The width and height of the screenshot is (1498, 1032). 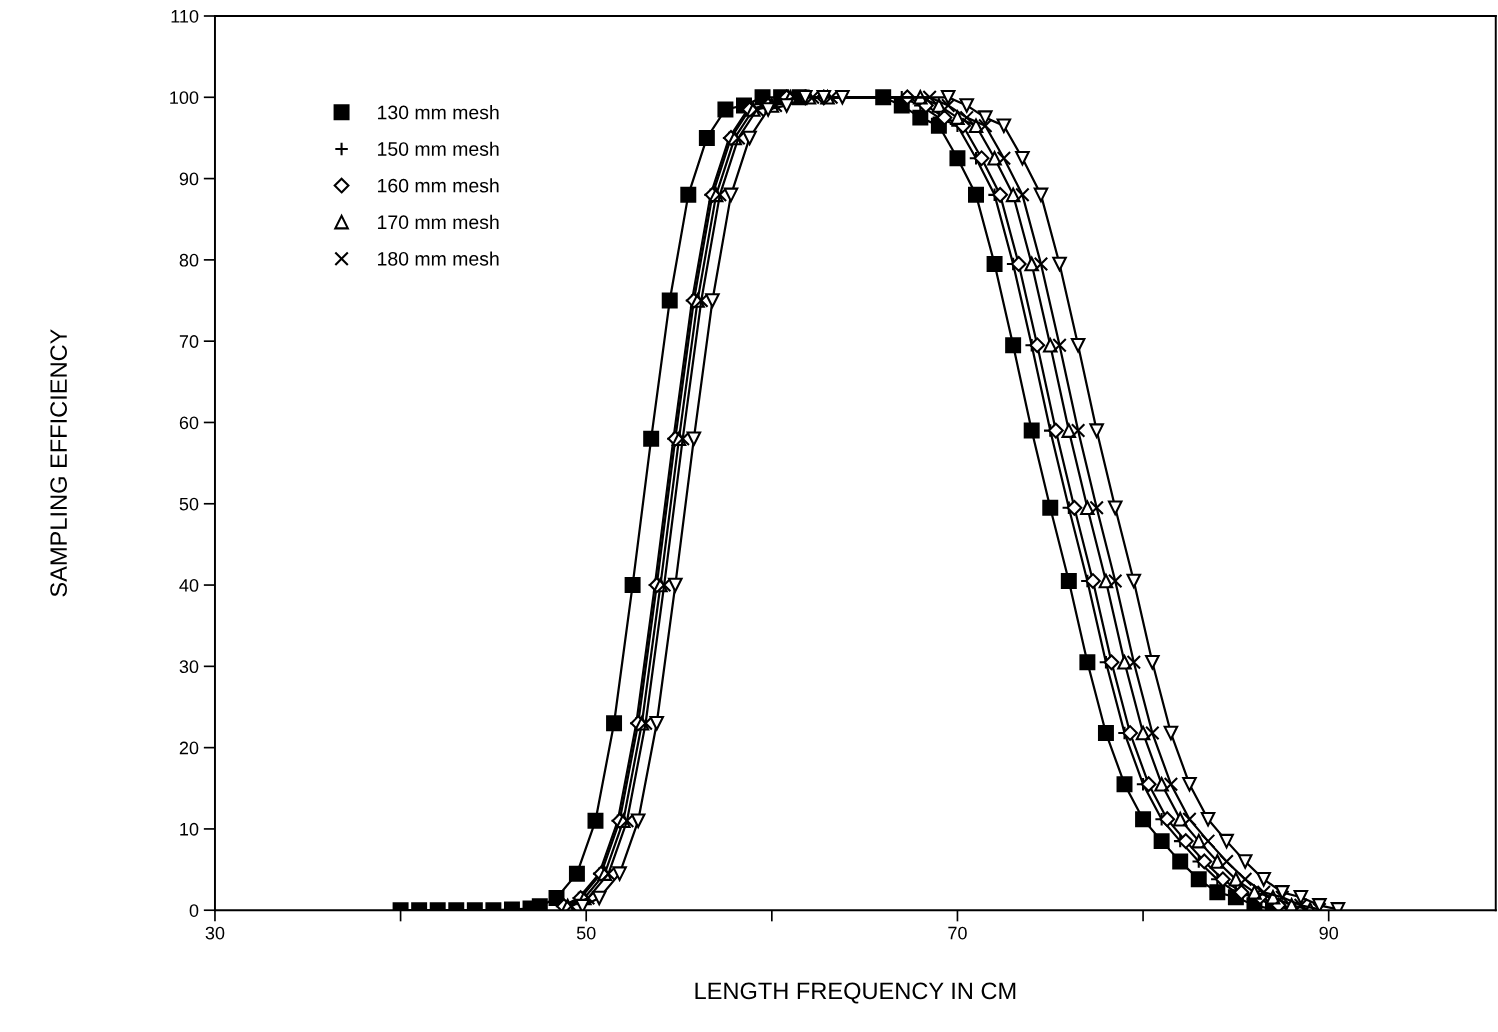 I want to click on y-tick-label: 10, so click(x=189, y=829).